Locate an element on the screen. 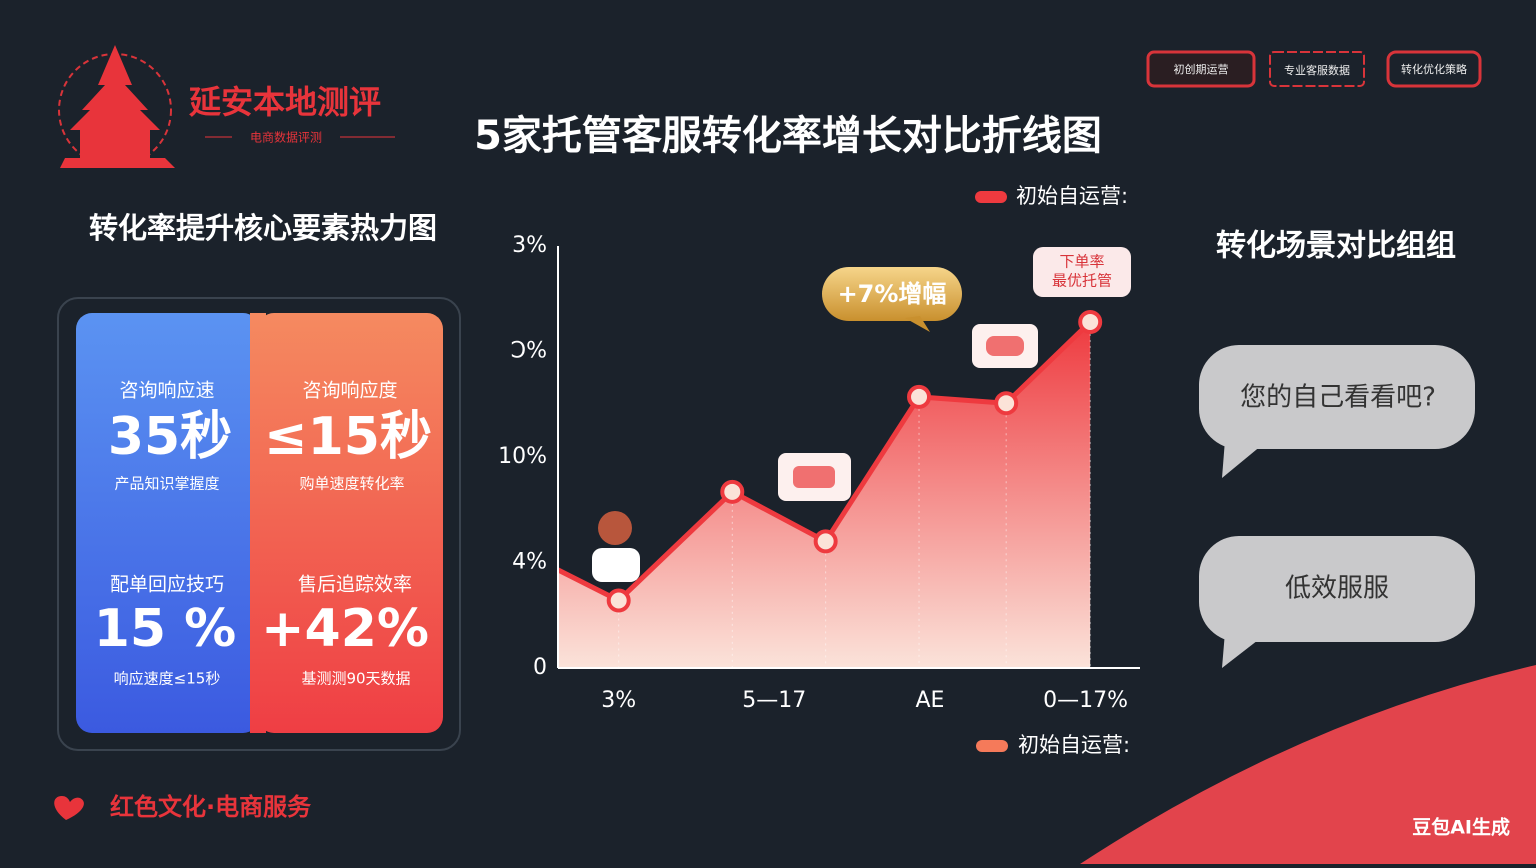 Image resolution: width=1536 pixels, height=868 pixels. logo: 延安本地测评 电商数据评测 is located at coordinates (226, 106).